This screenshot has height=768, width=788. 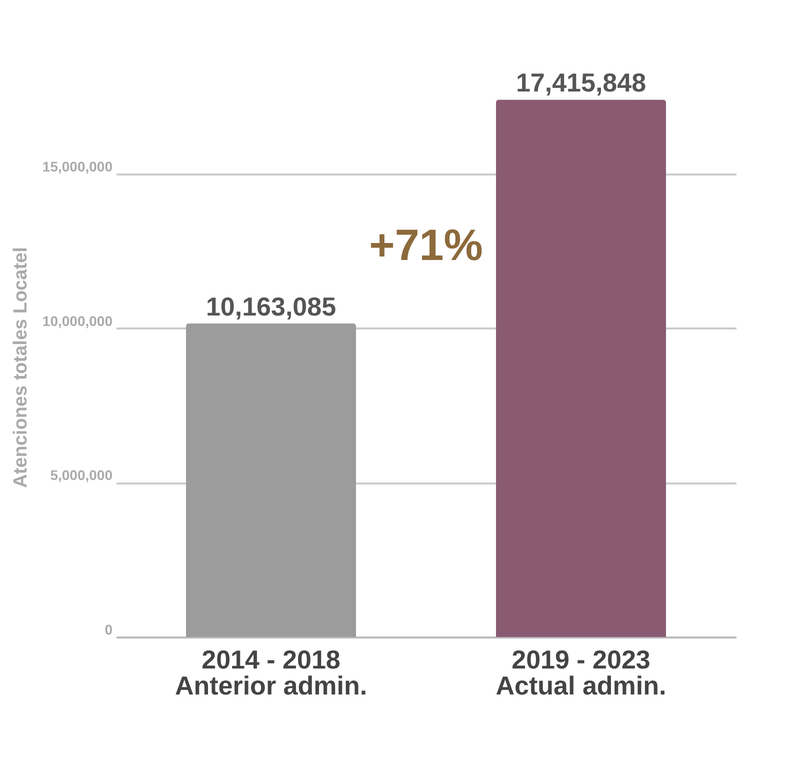 What do you see at coordinates (581, 83) in the screenshot?
I see `data-label: 17,415,848` at bounding box center [581, 83].